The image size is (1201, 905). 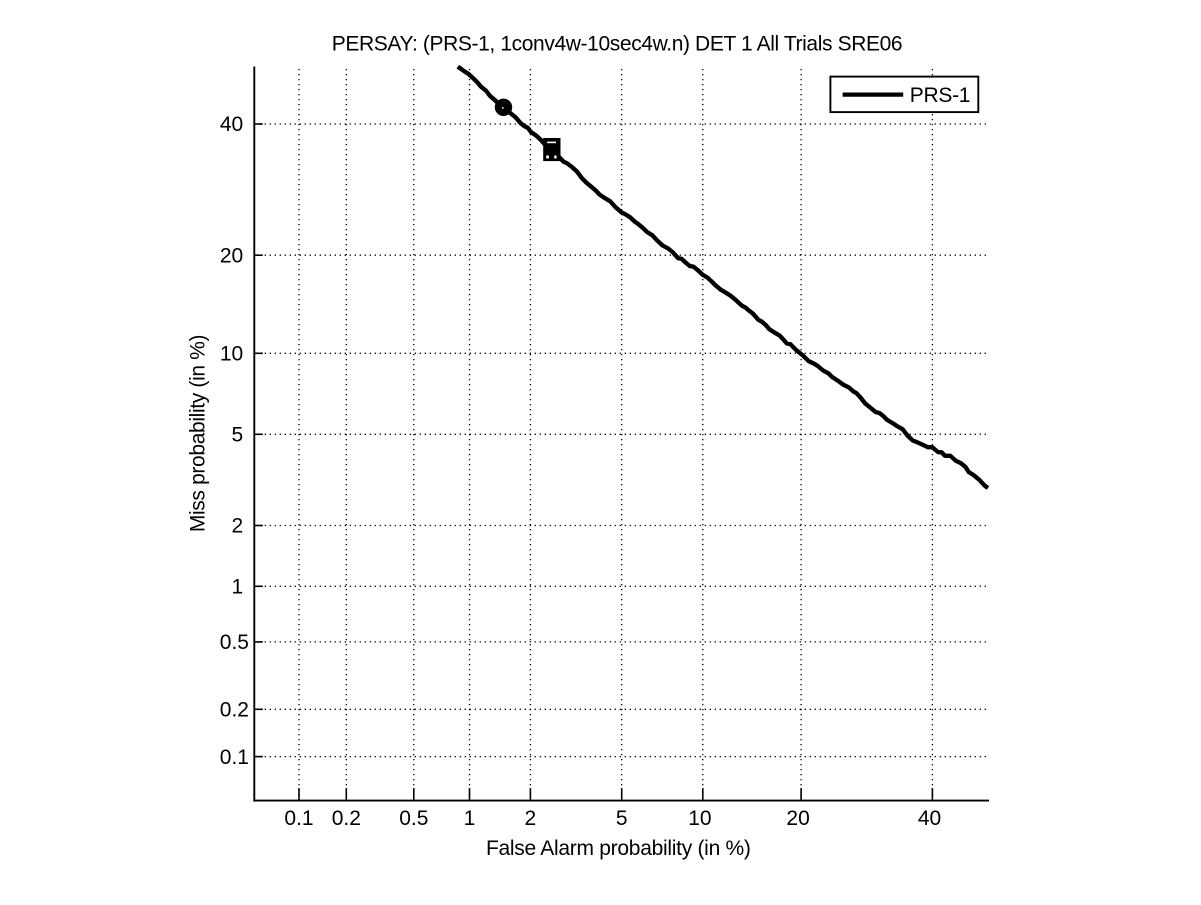 What do you see at coordinates (940, 95) in the screenshot?
I see `svg-text: PRS-1` at bounding box center [940, 95].